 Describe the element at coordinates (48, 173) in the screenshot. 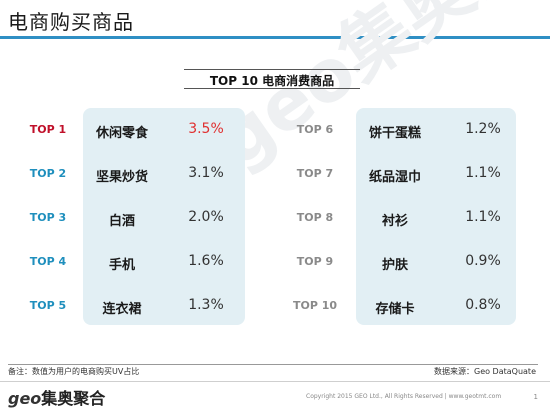

I see `rank-label: TOP 2` at that location.